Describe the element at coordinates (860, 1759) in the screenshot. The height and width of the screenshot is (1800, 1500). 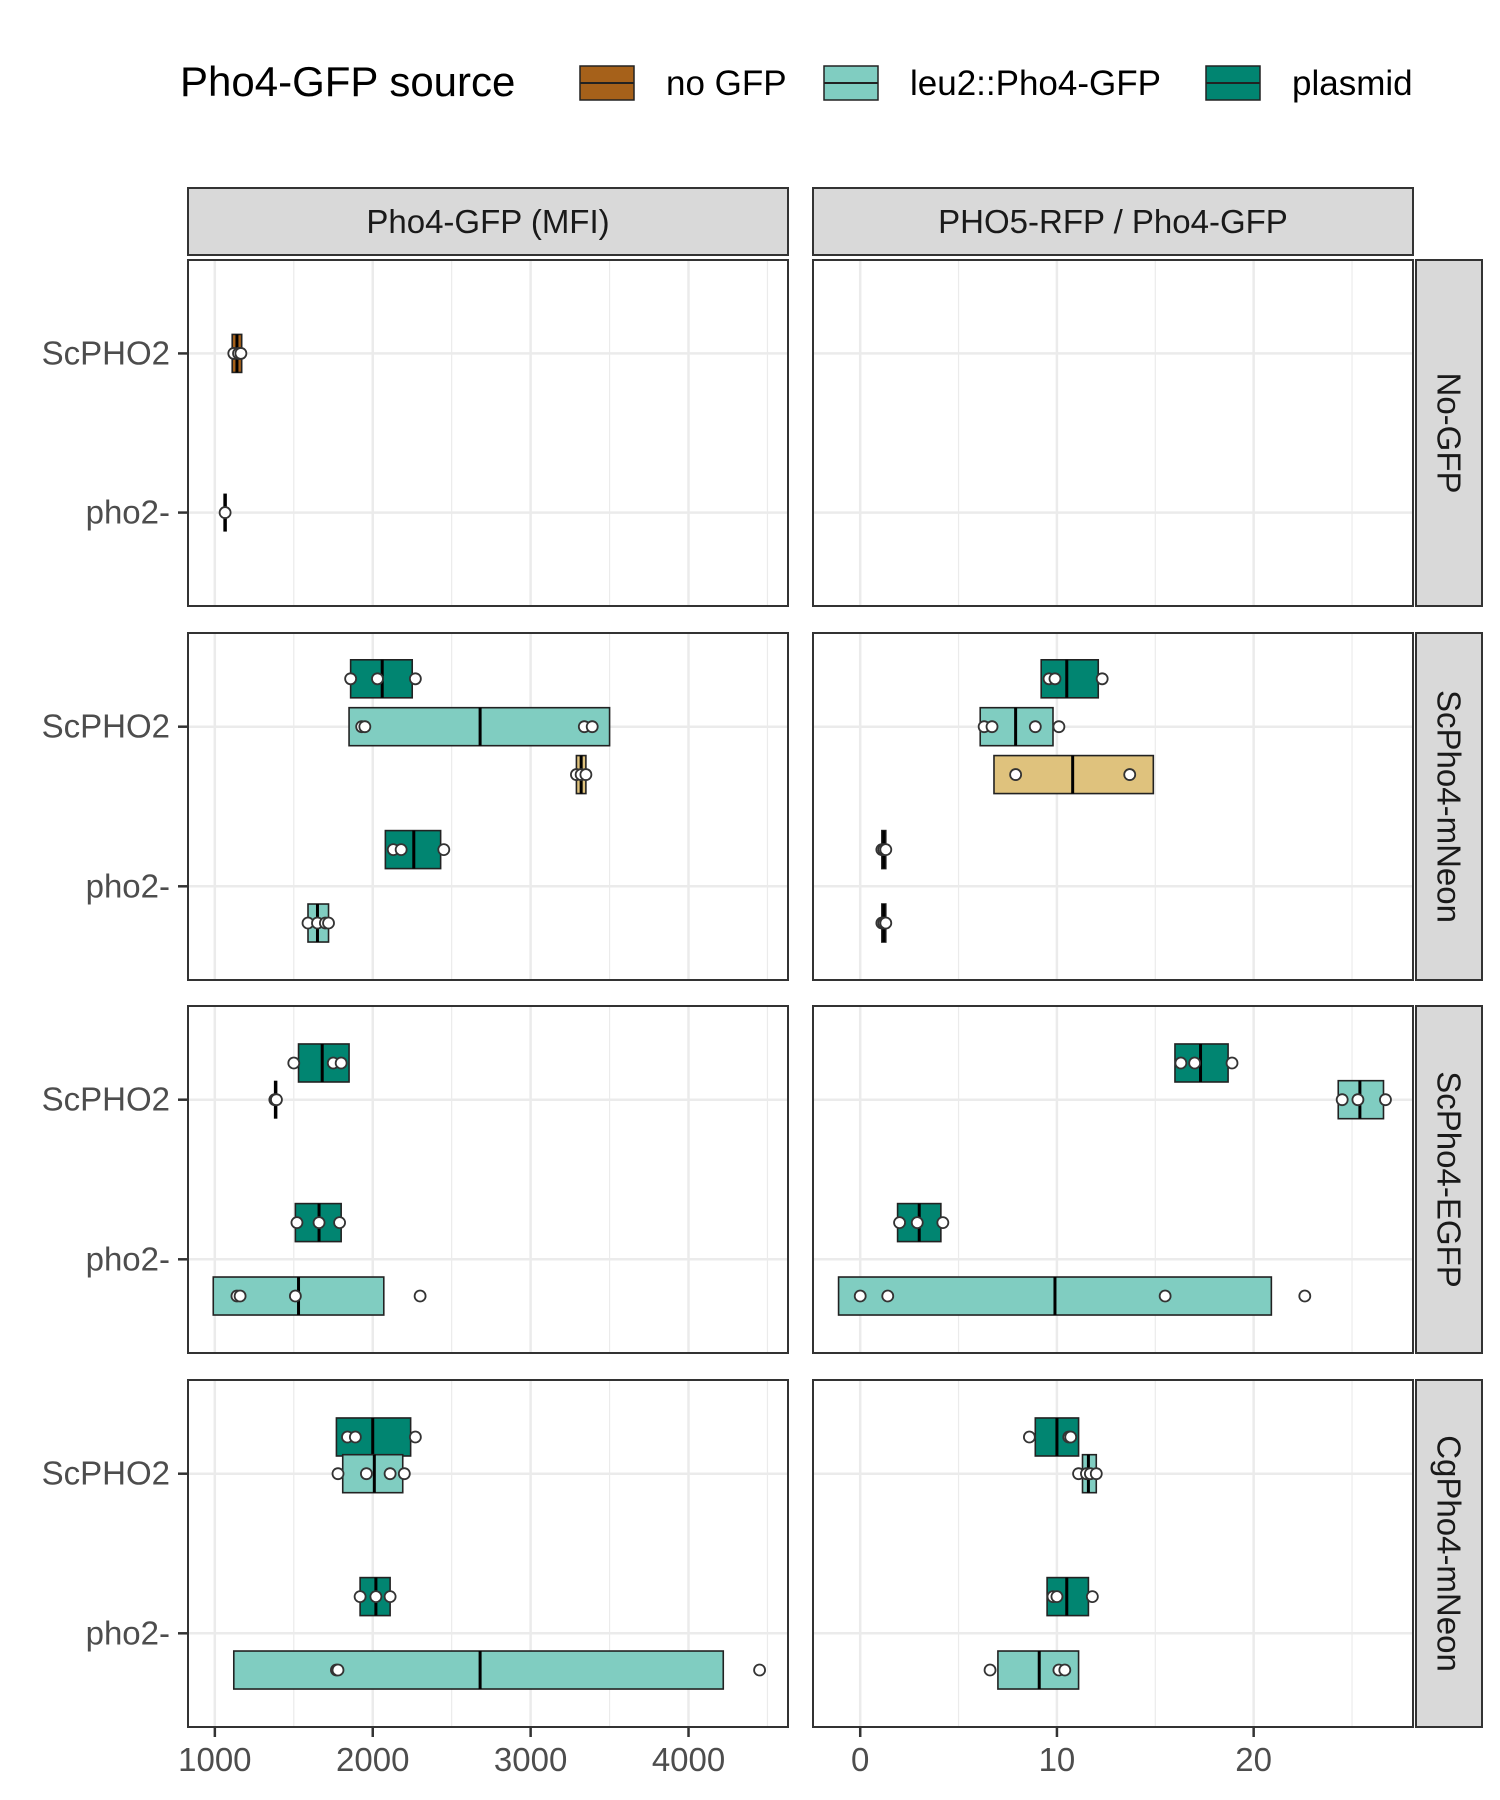
I see `x-tick-label: 0` at that location.